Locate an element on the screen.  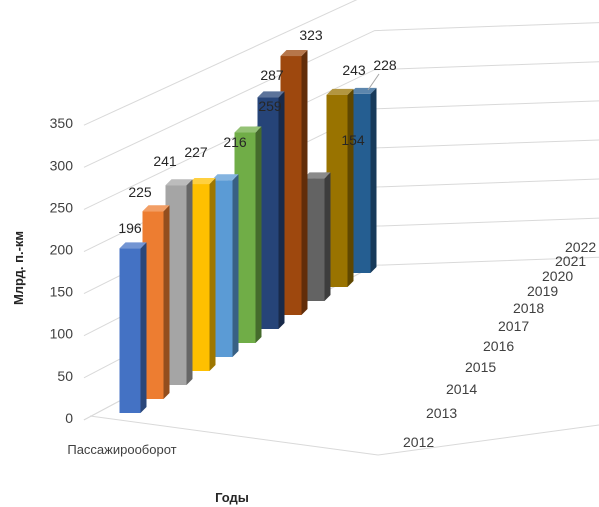
y-tick-label: 50 is located at coordinates (65, 376).